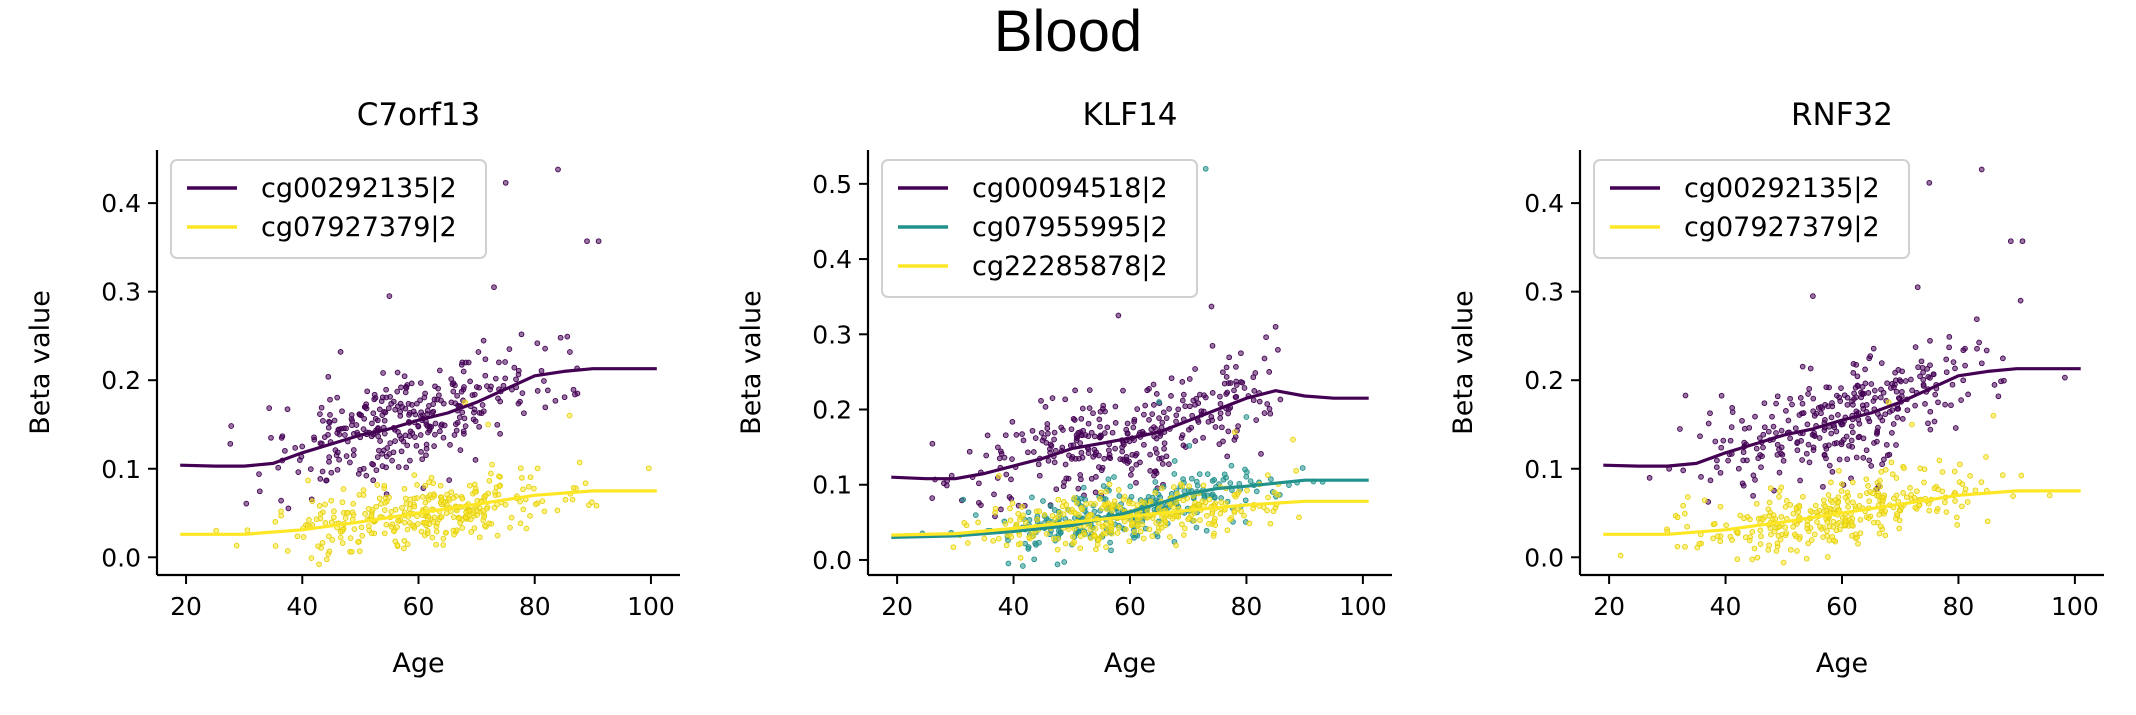  Describe the element at coordinates (1070, 188) in the screenshot. I see `legend-label: cg00094518|2` at that location.